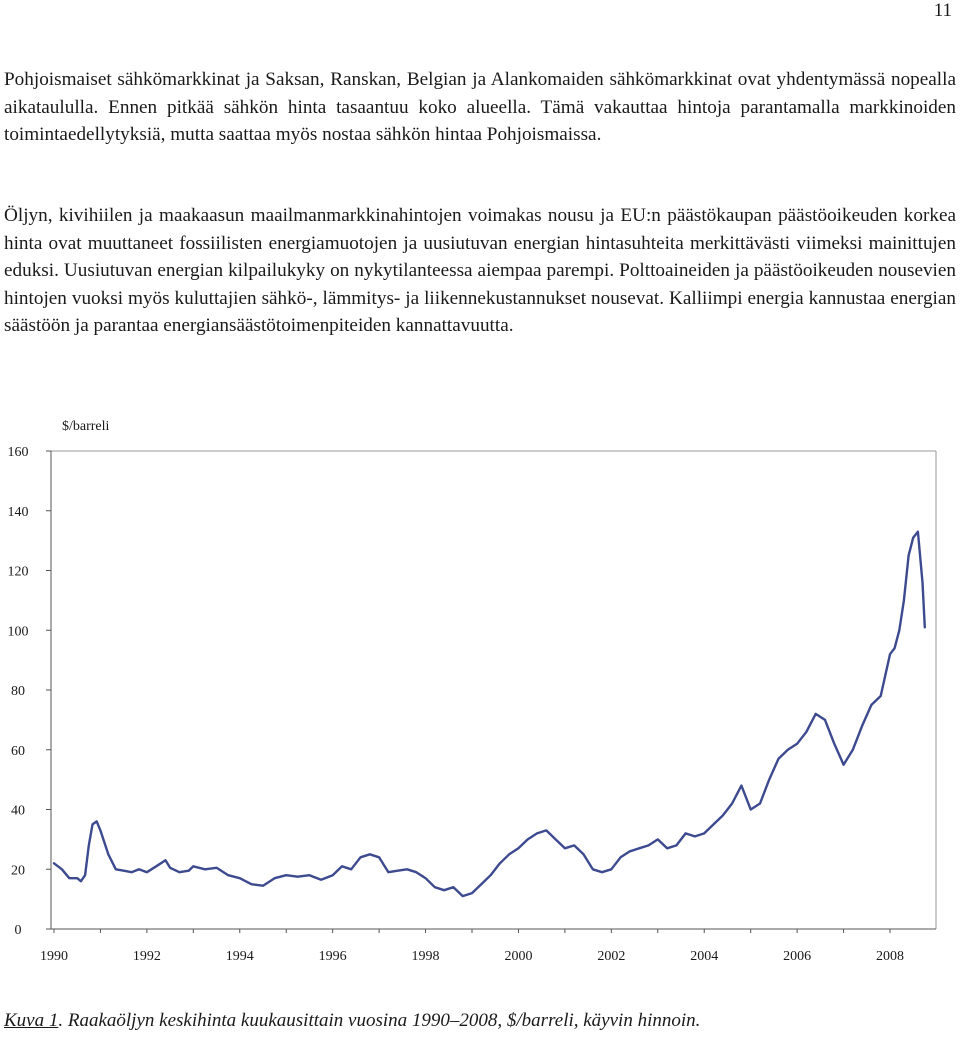 This screenshot has height=1042, width=960. I want to click on y-tick-label: 160, so click(18, 452).